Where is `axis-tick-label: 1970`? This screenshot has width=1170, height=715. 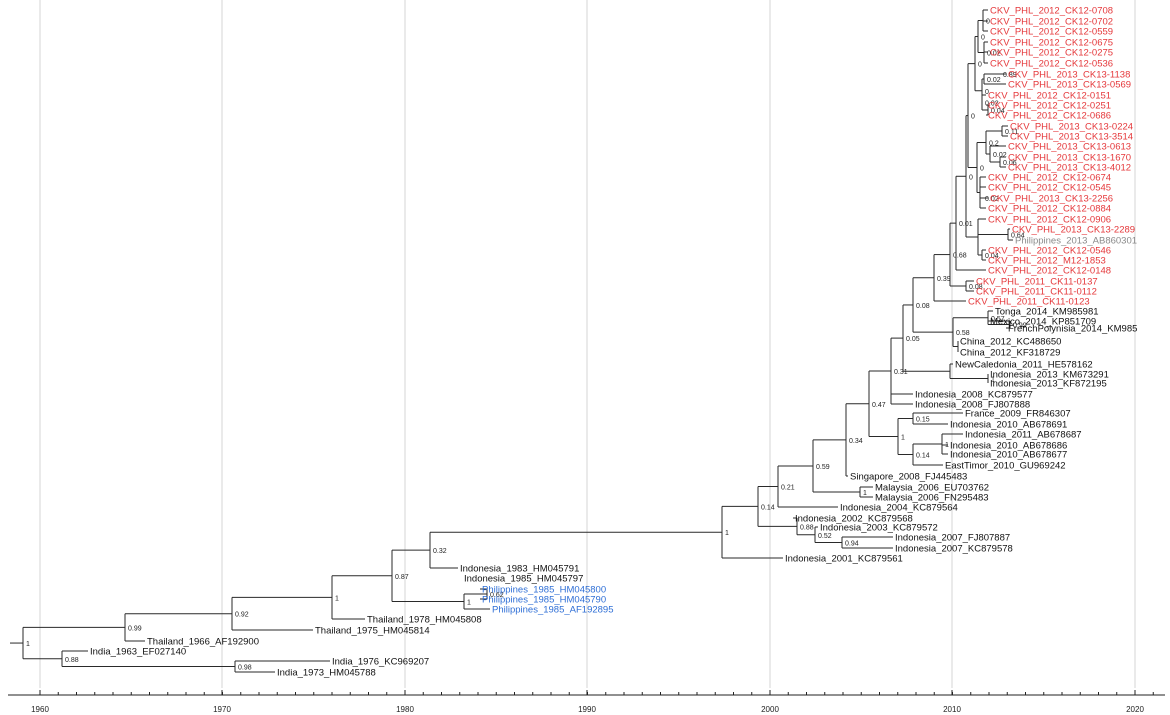
axis-tick-label: 1970 is located at coordinates (222, 709).